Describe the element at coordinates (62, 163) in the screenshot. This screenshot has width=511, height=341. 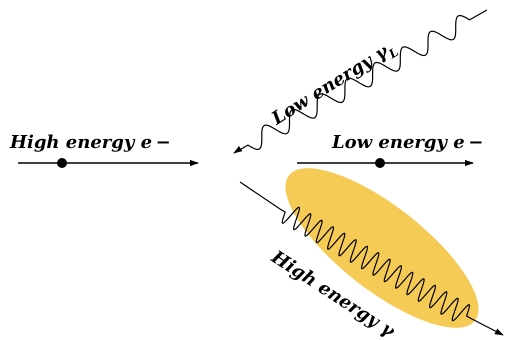
I see `incoming-electron-dot` at that location.